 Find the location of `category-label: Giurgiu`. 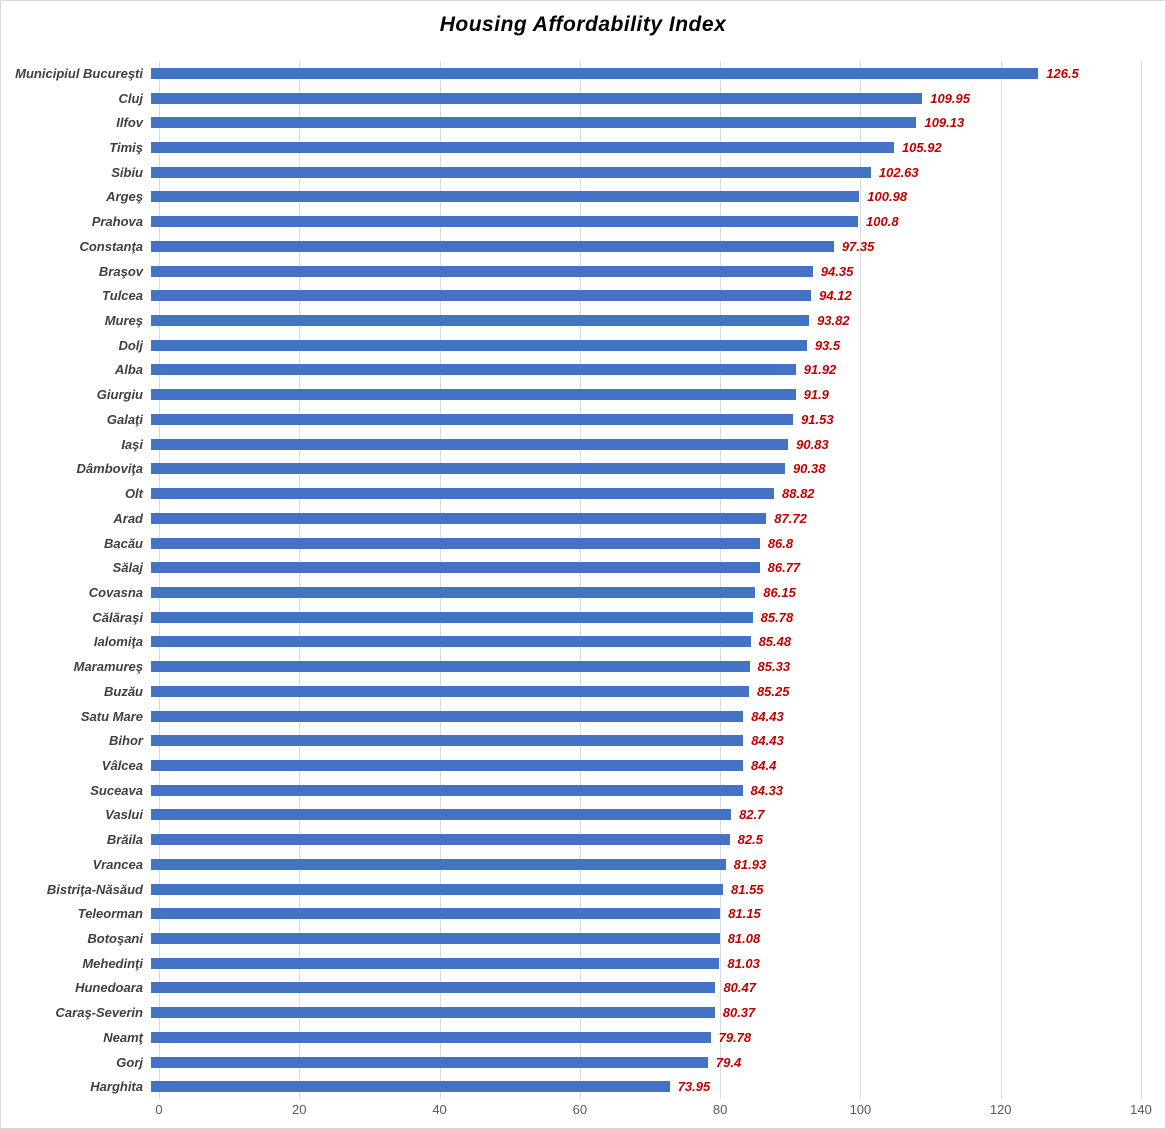

category-label: Giurgiu is located at coordinates (119, 395).